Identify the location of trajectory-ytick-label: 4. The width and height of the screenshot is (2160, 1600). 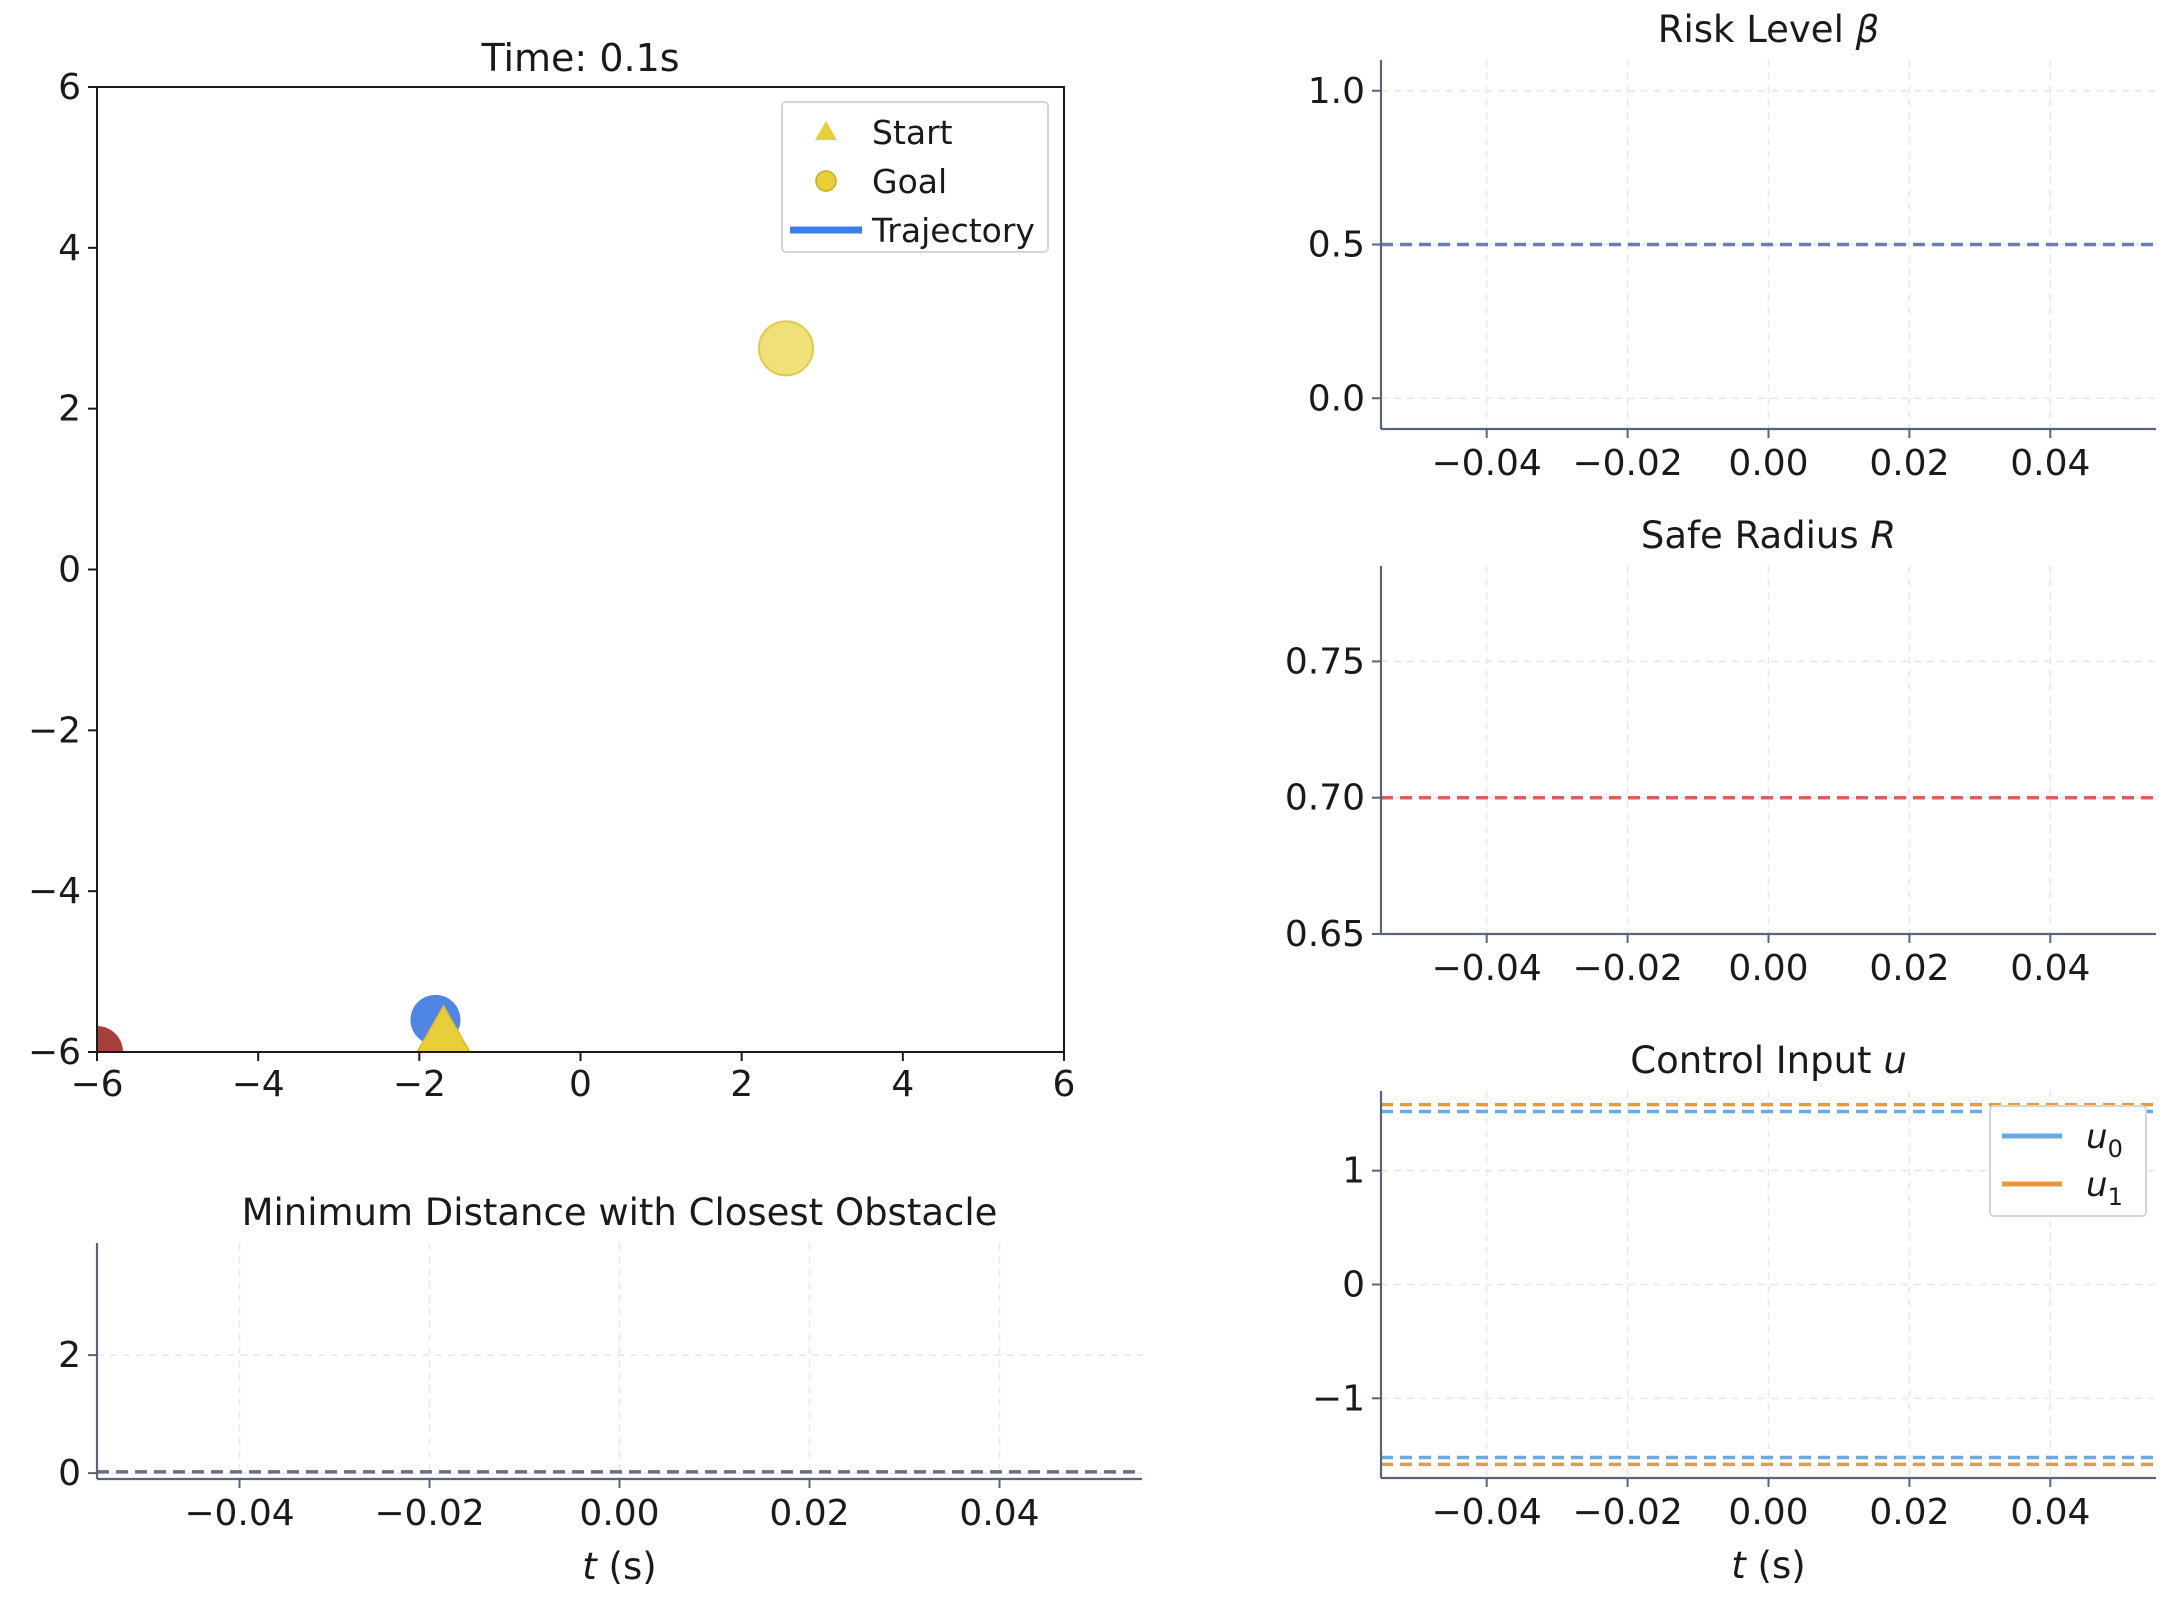
(69, 248).